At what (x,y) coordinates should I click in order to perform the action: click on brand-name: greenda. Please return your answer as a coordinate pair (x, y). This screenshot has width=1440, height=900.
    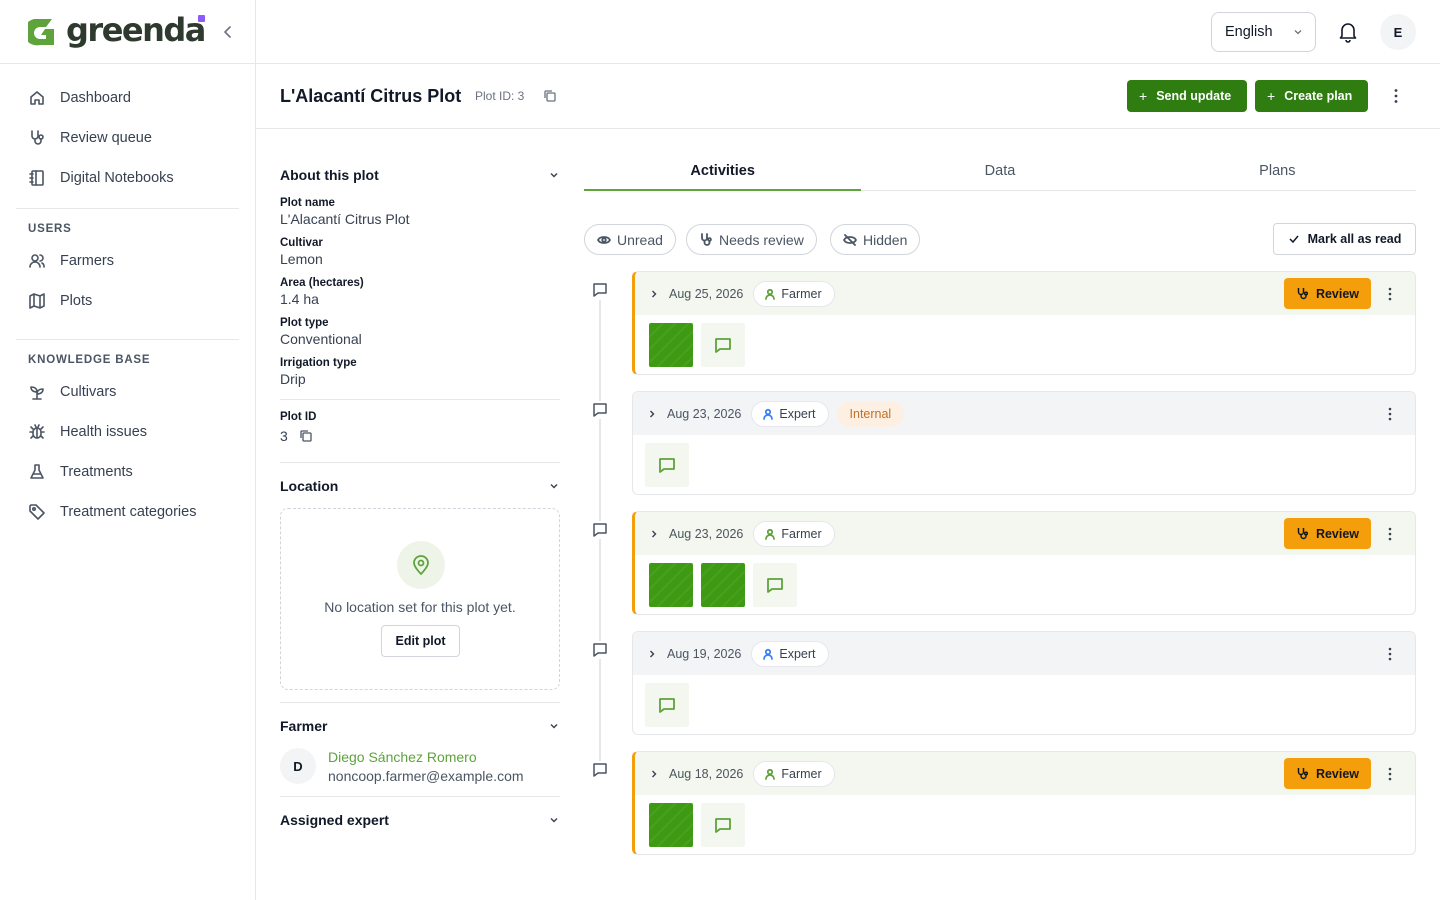
    Looking at the image, I should click on (136, 29).